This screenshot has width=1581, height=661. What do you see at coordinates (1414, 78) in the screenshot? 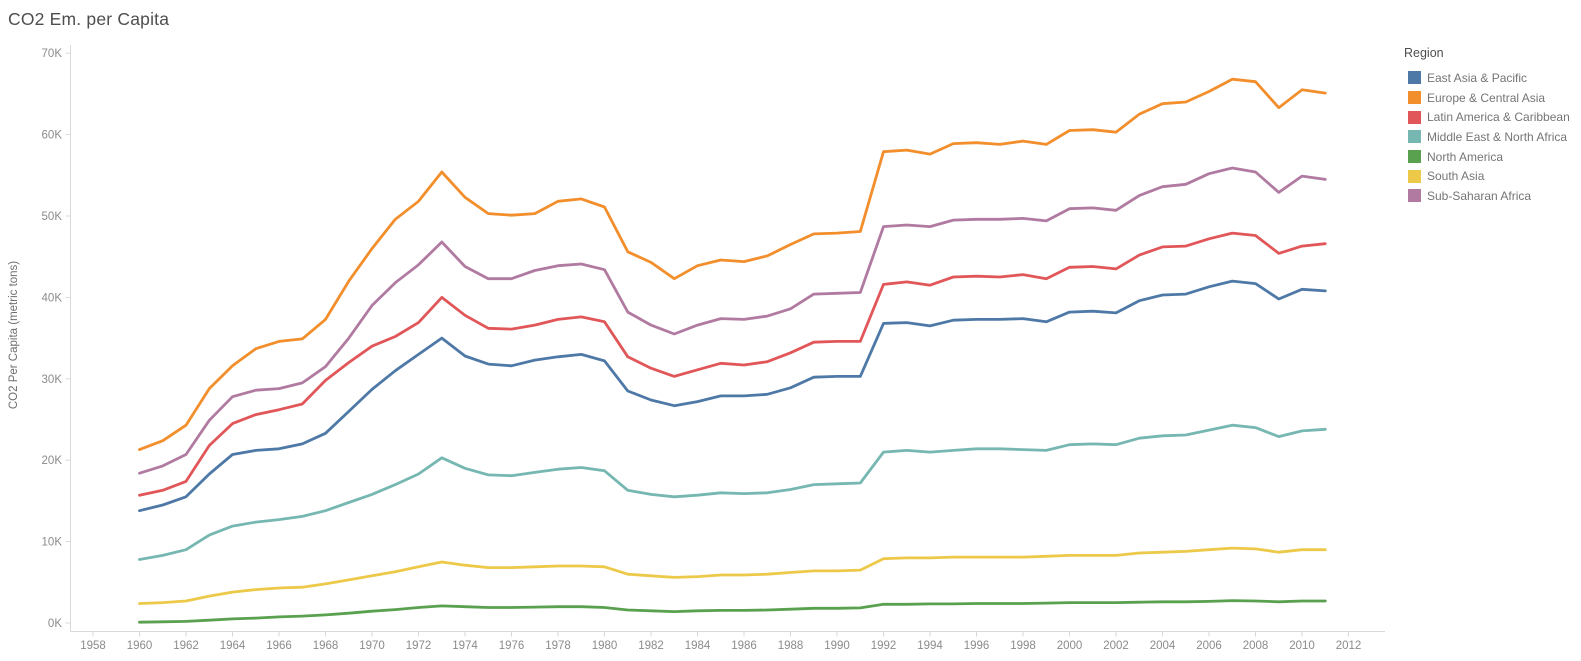
I see `legend-swatch-east-asia-pacific` at bounding box center [1414, 78].